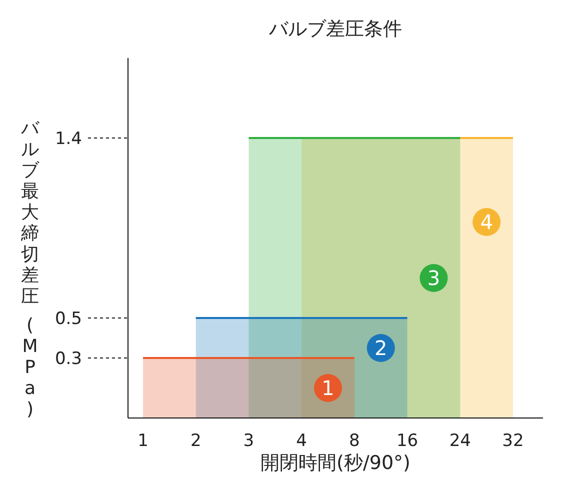 This screenshot has height=502, width=585. What do you see at coordinates (513, 441) in the screenshot?
I see `x-tick-label: 32` at bounding box center [513, 441].